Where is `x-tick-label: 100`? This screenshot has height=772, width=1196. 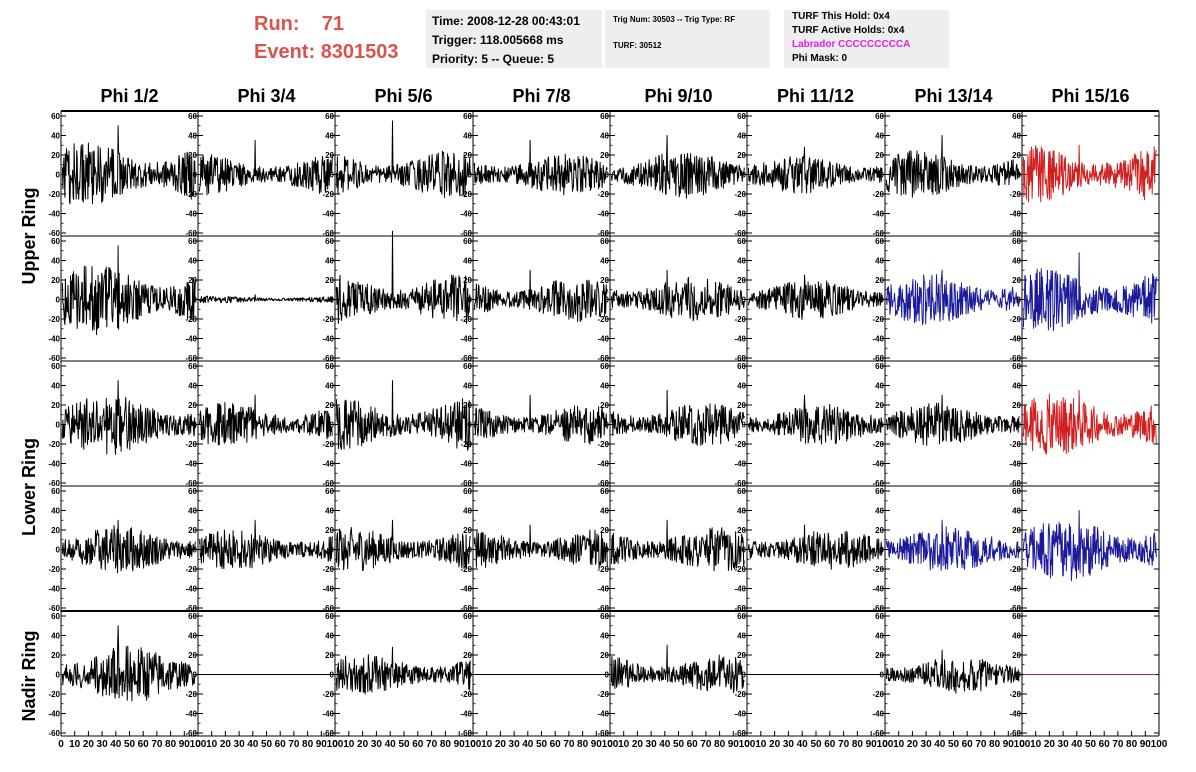
x-tick-label: 100 is located at coordinates (1022, 744).